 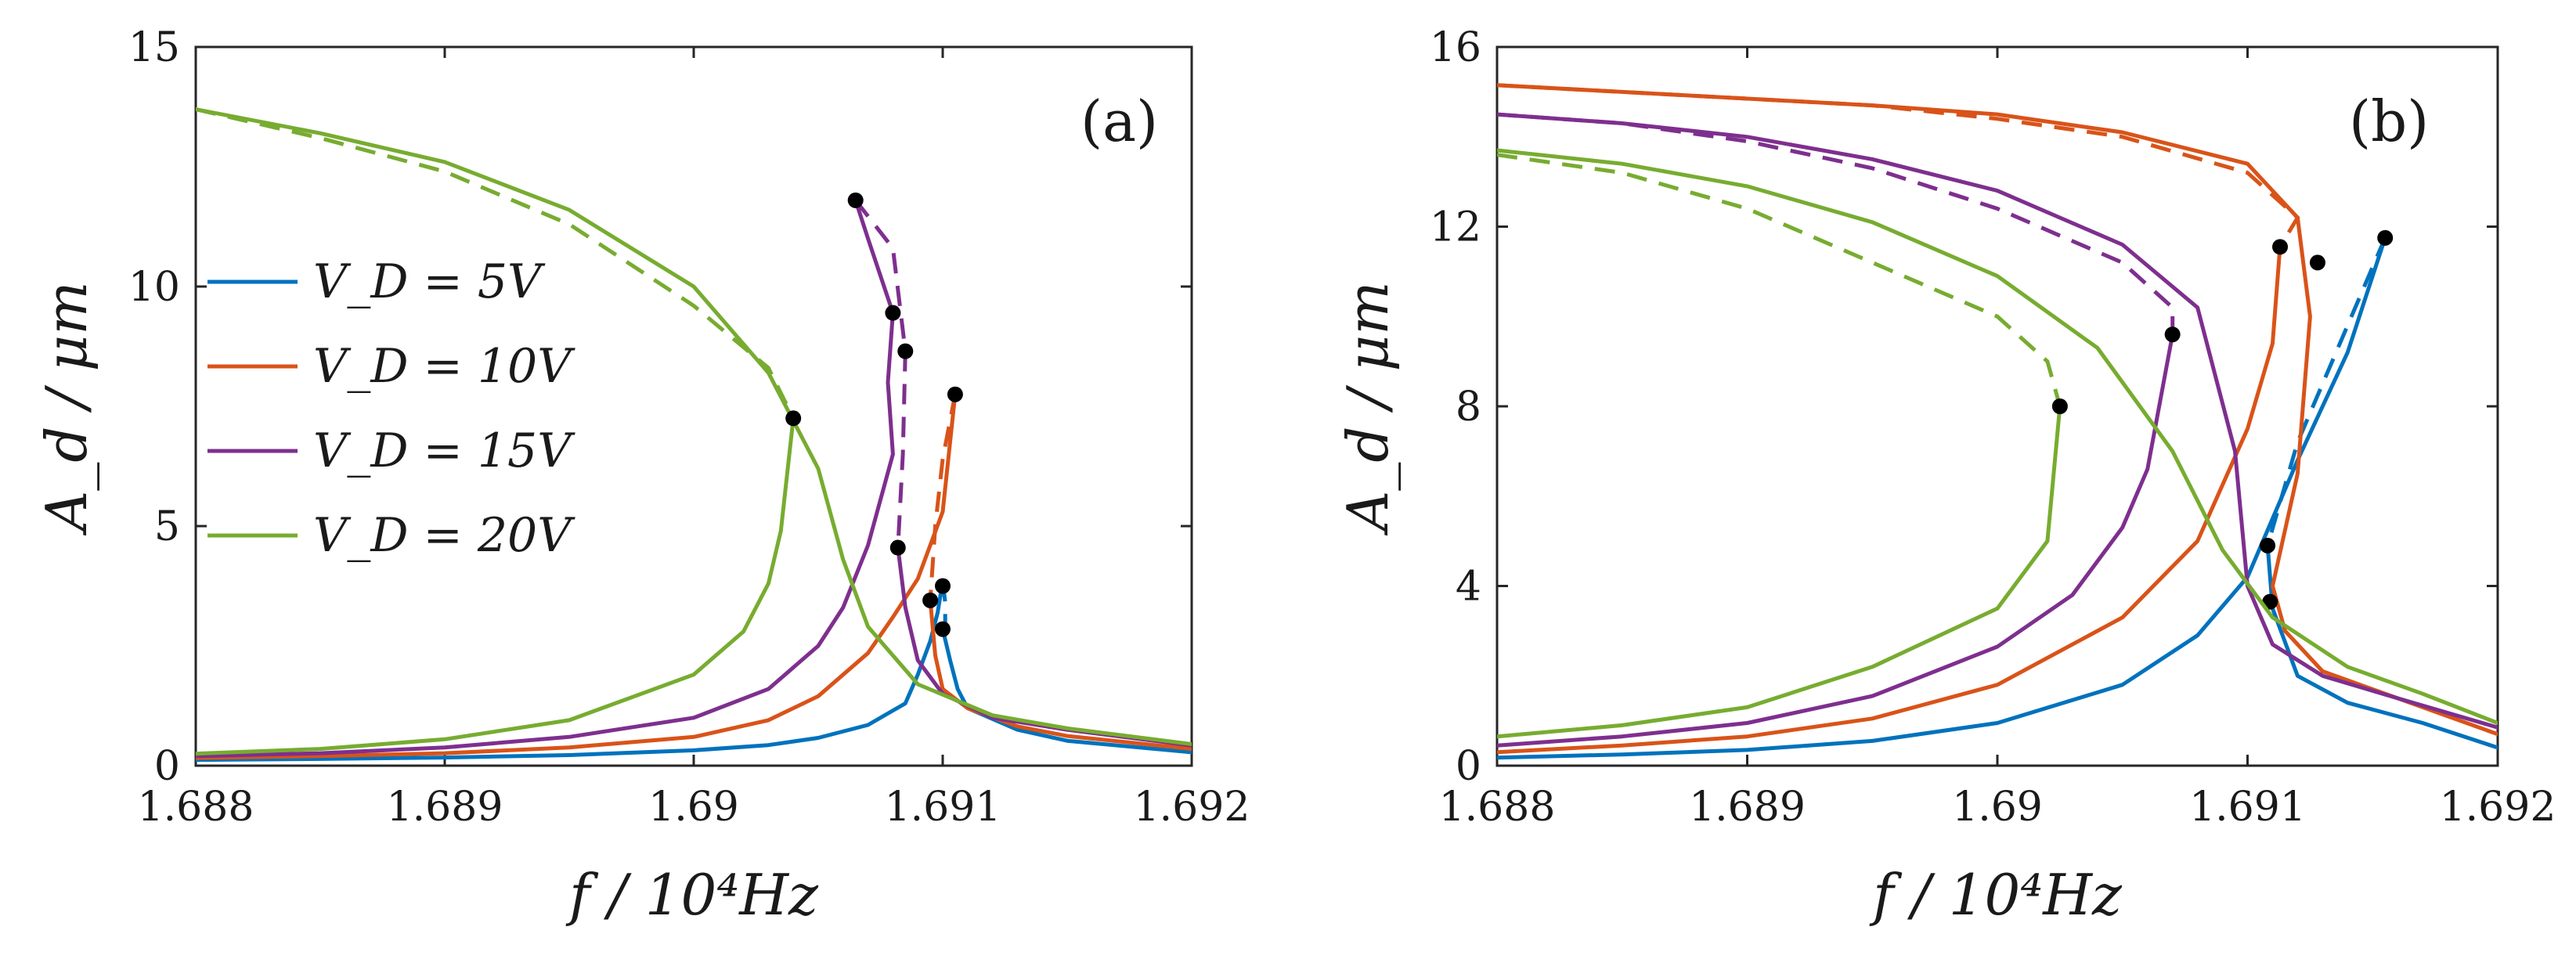 What do you see at coordinates (444, 535) in the screenshot?
I see `legend-label: V_D = 20V` at bounding box center [444, 535].